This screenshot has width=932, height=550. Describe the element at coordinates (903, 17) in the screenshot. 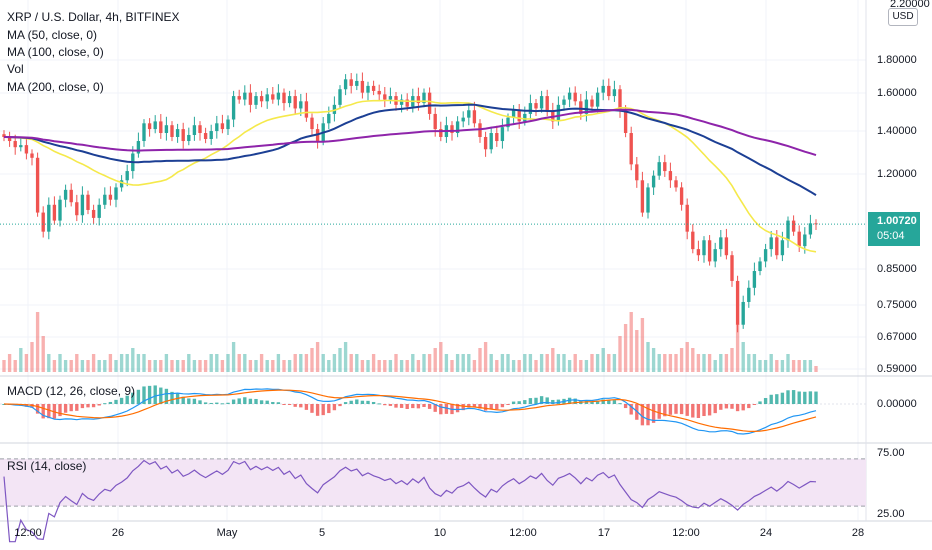

I see `currency-button: USD` at that location.